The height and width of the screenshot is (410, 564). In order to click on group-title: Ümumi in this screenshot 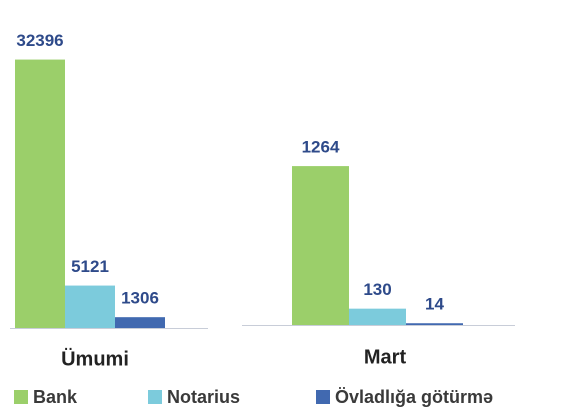, I will do `click(95, 358)`.